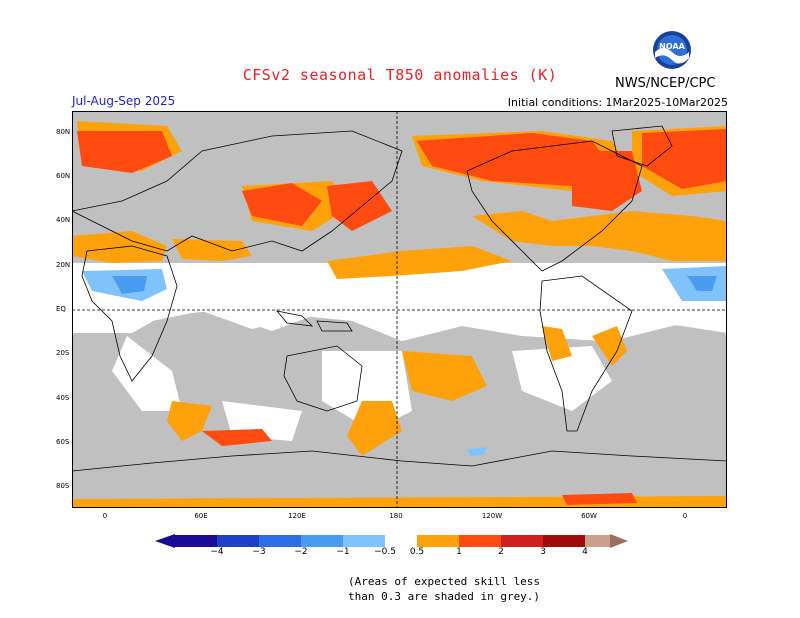 This screenshot has height=618, width=800. Describe the element at coordinates (63, 442) in the screenshot. I see `lat-label: 60S` at that location.